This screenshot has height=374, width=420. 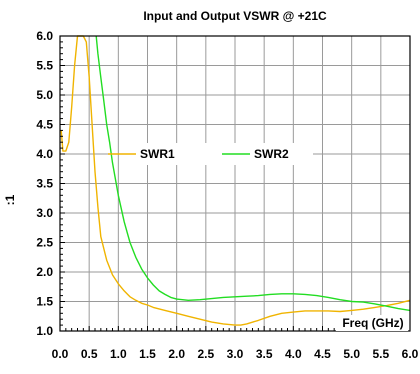 I want to click on legend: SWR1 SWR2, so click(x=210, y=154).